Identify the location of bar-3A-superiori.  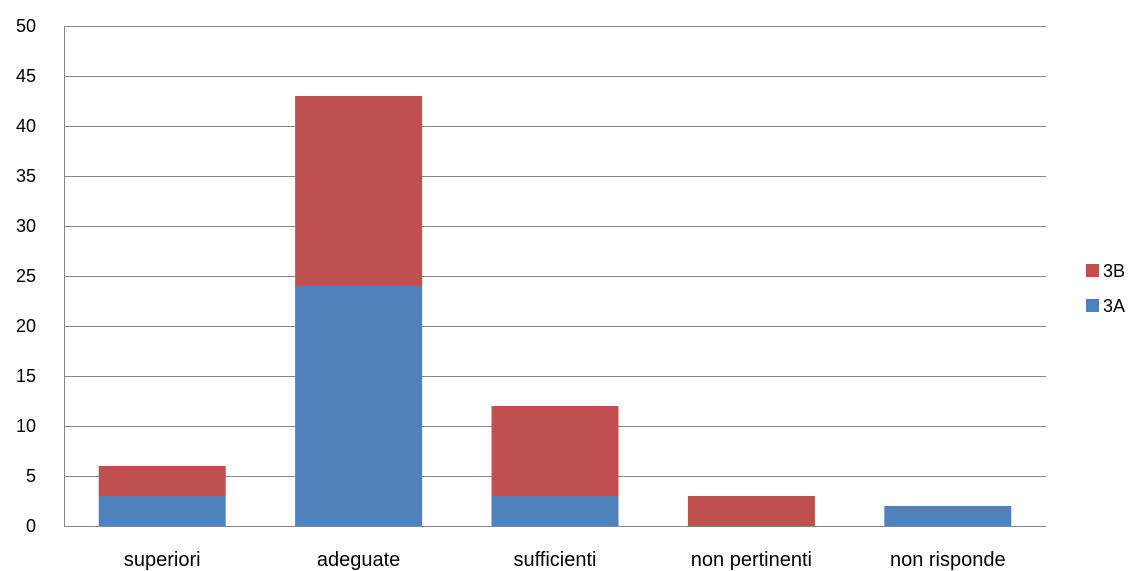
(162, 511).